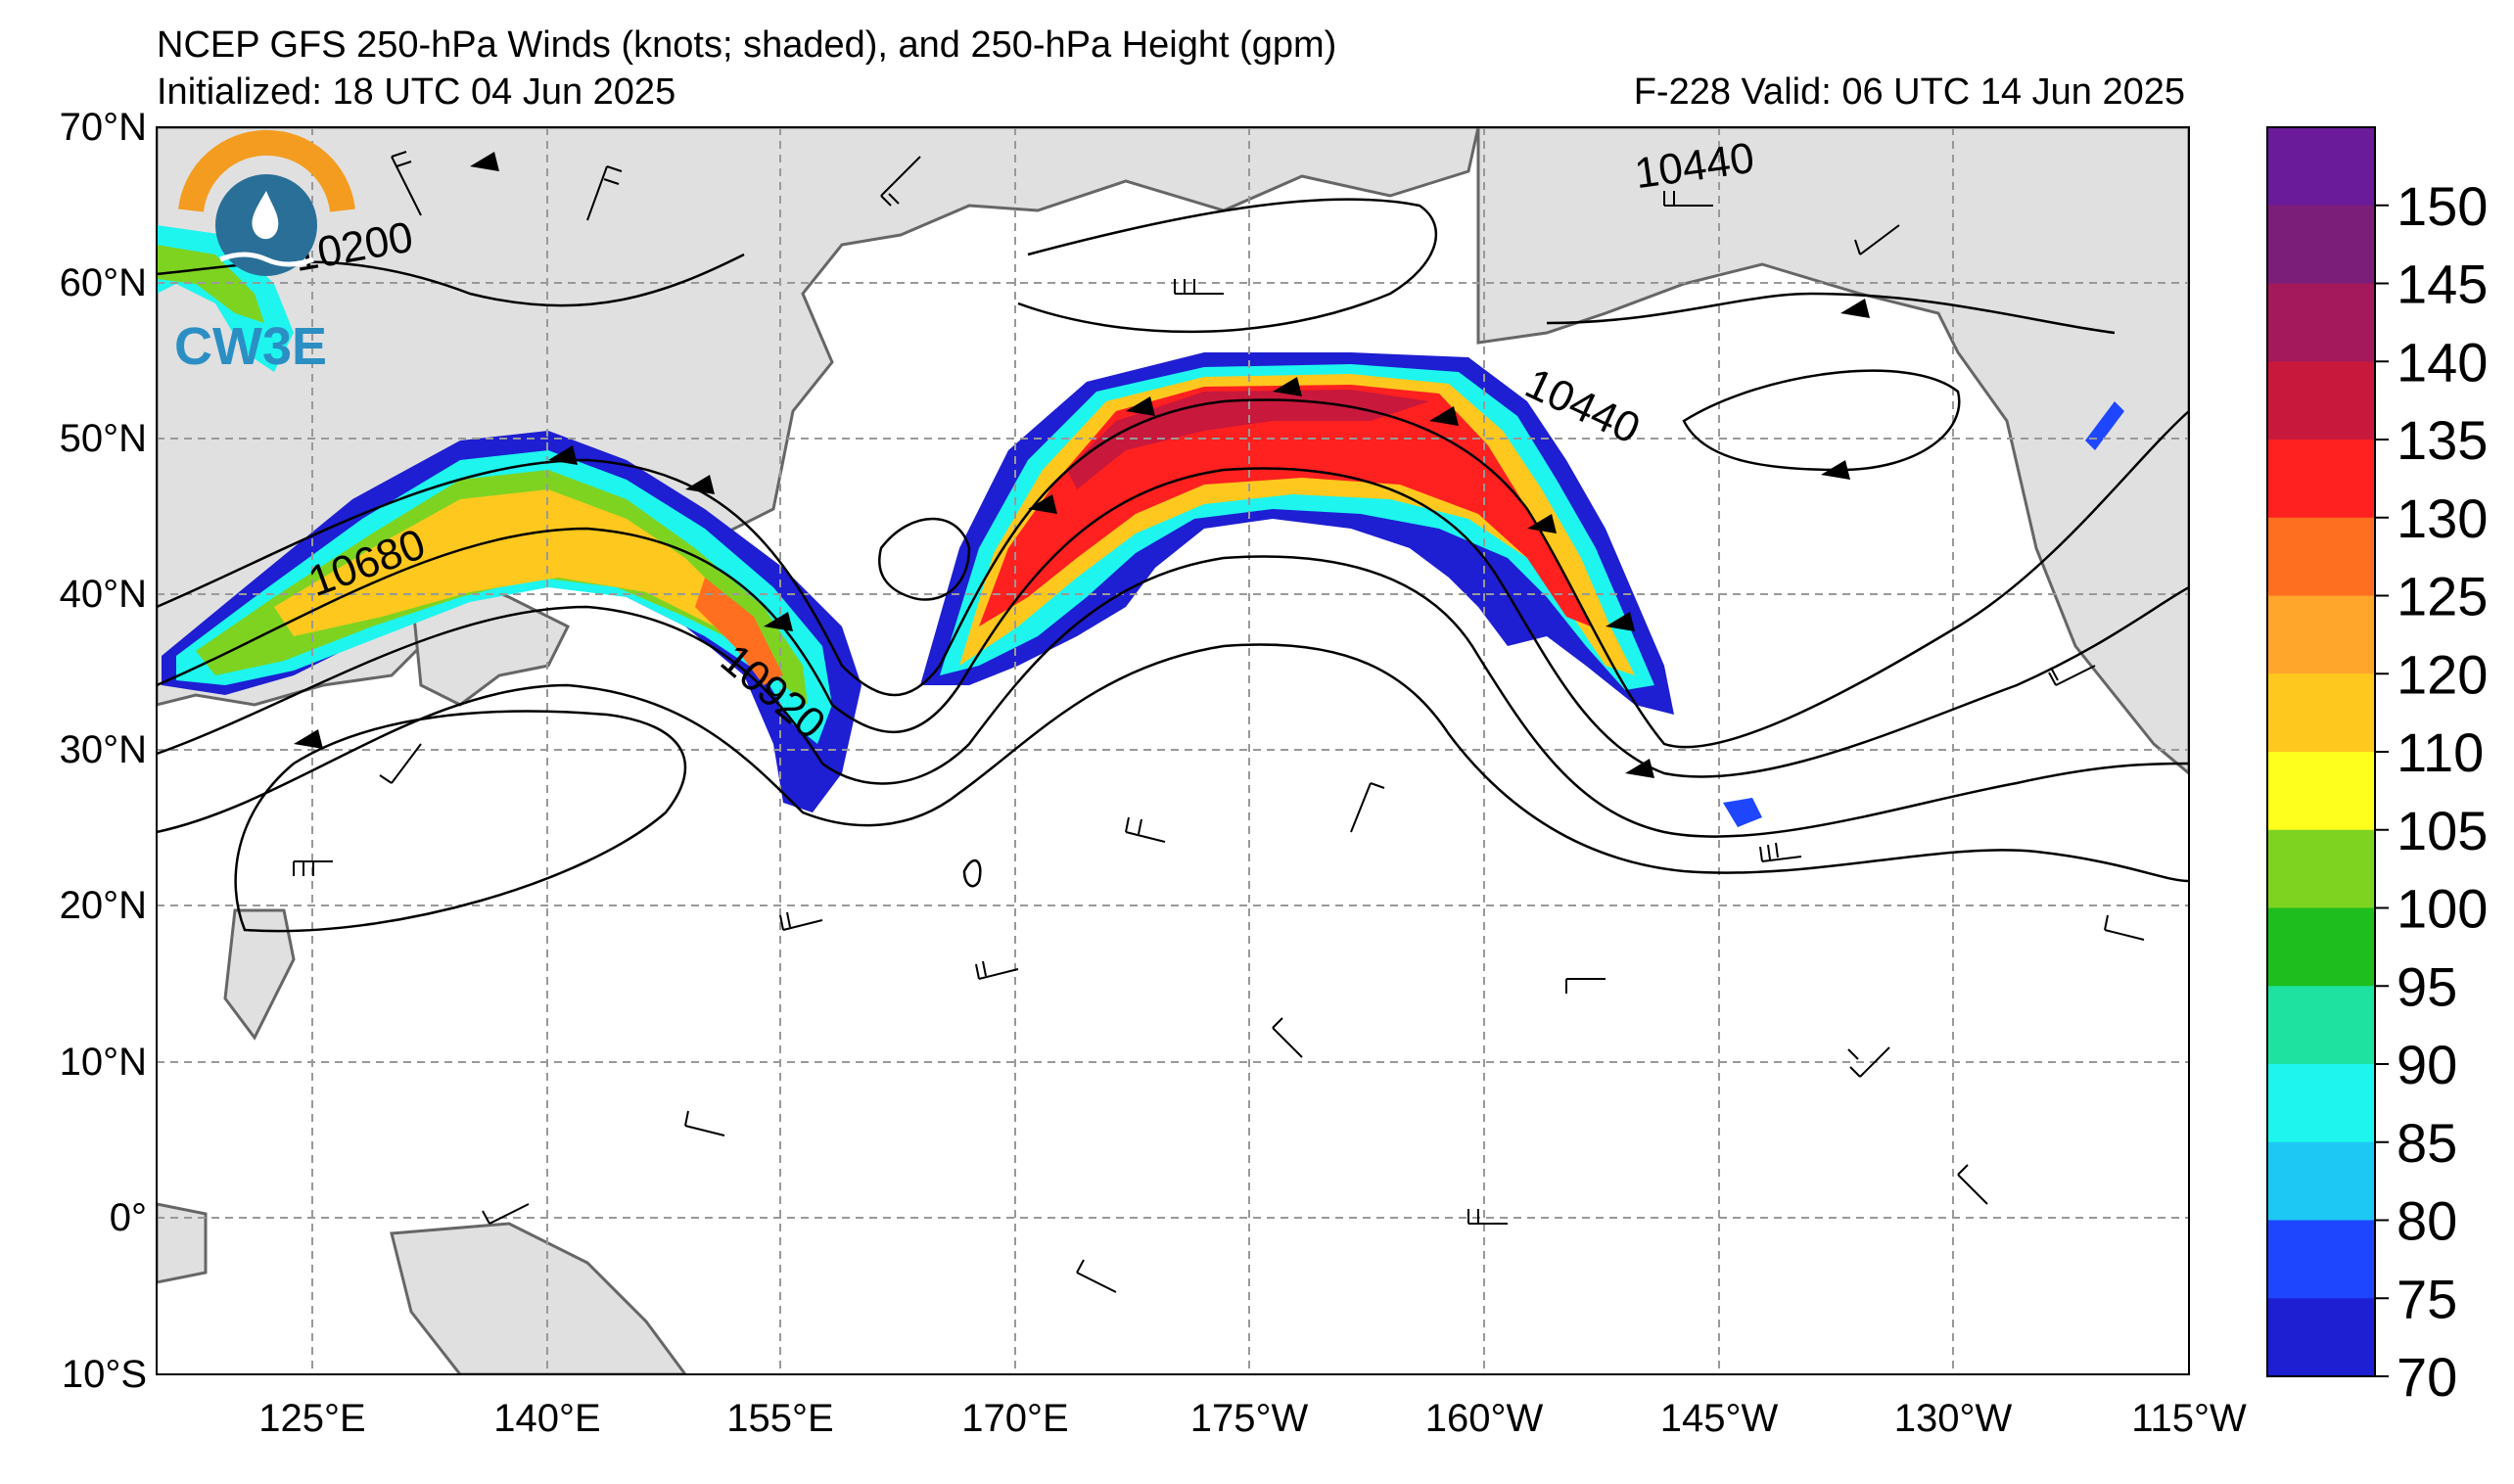 Image resolution: width=2514 pixels, height=1484 pixels. What do you see at coordinates (259, 974) in the screenshot?
I see `land-philippines` at bounding box center [259, 974].